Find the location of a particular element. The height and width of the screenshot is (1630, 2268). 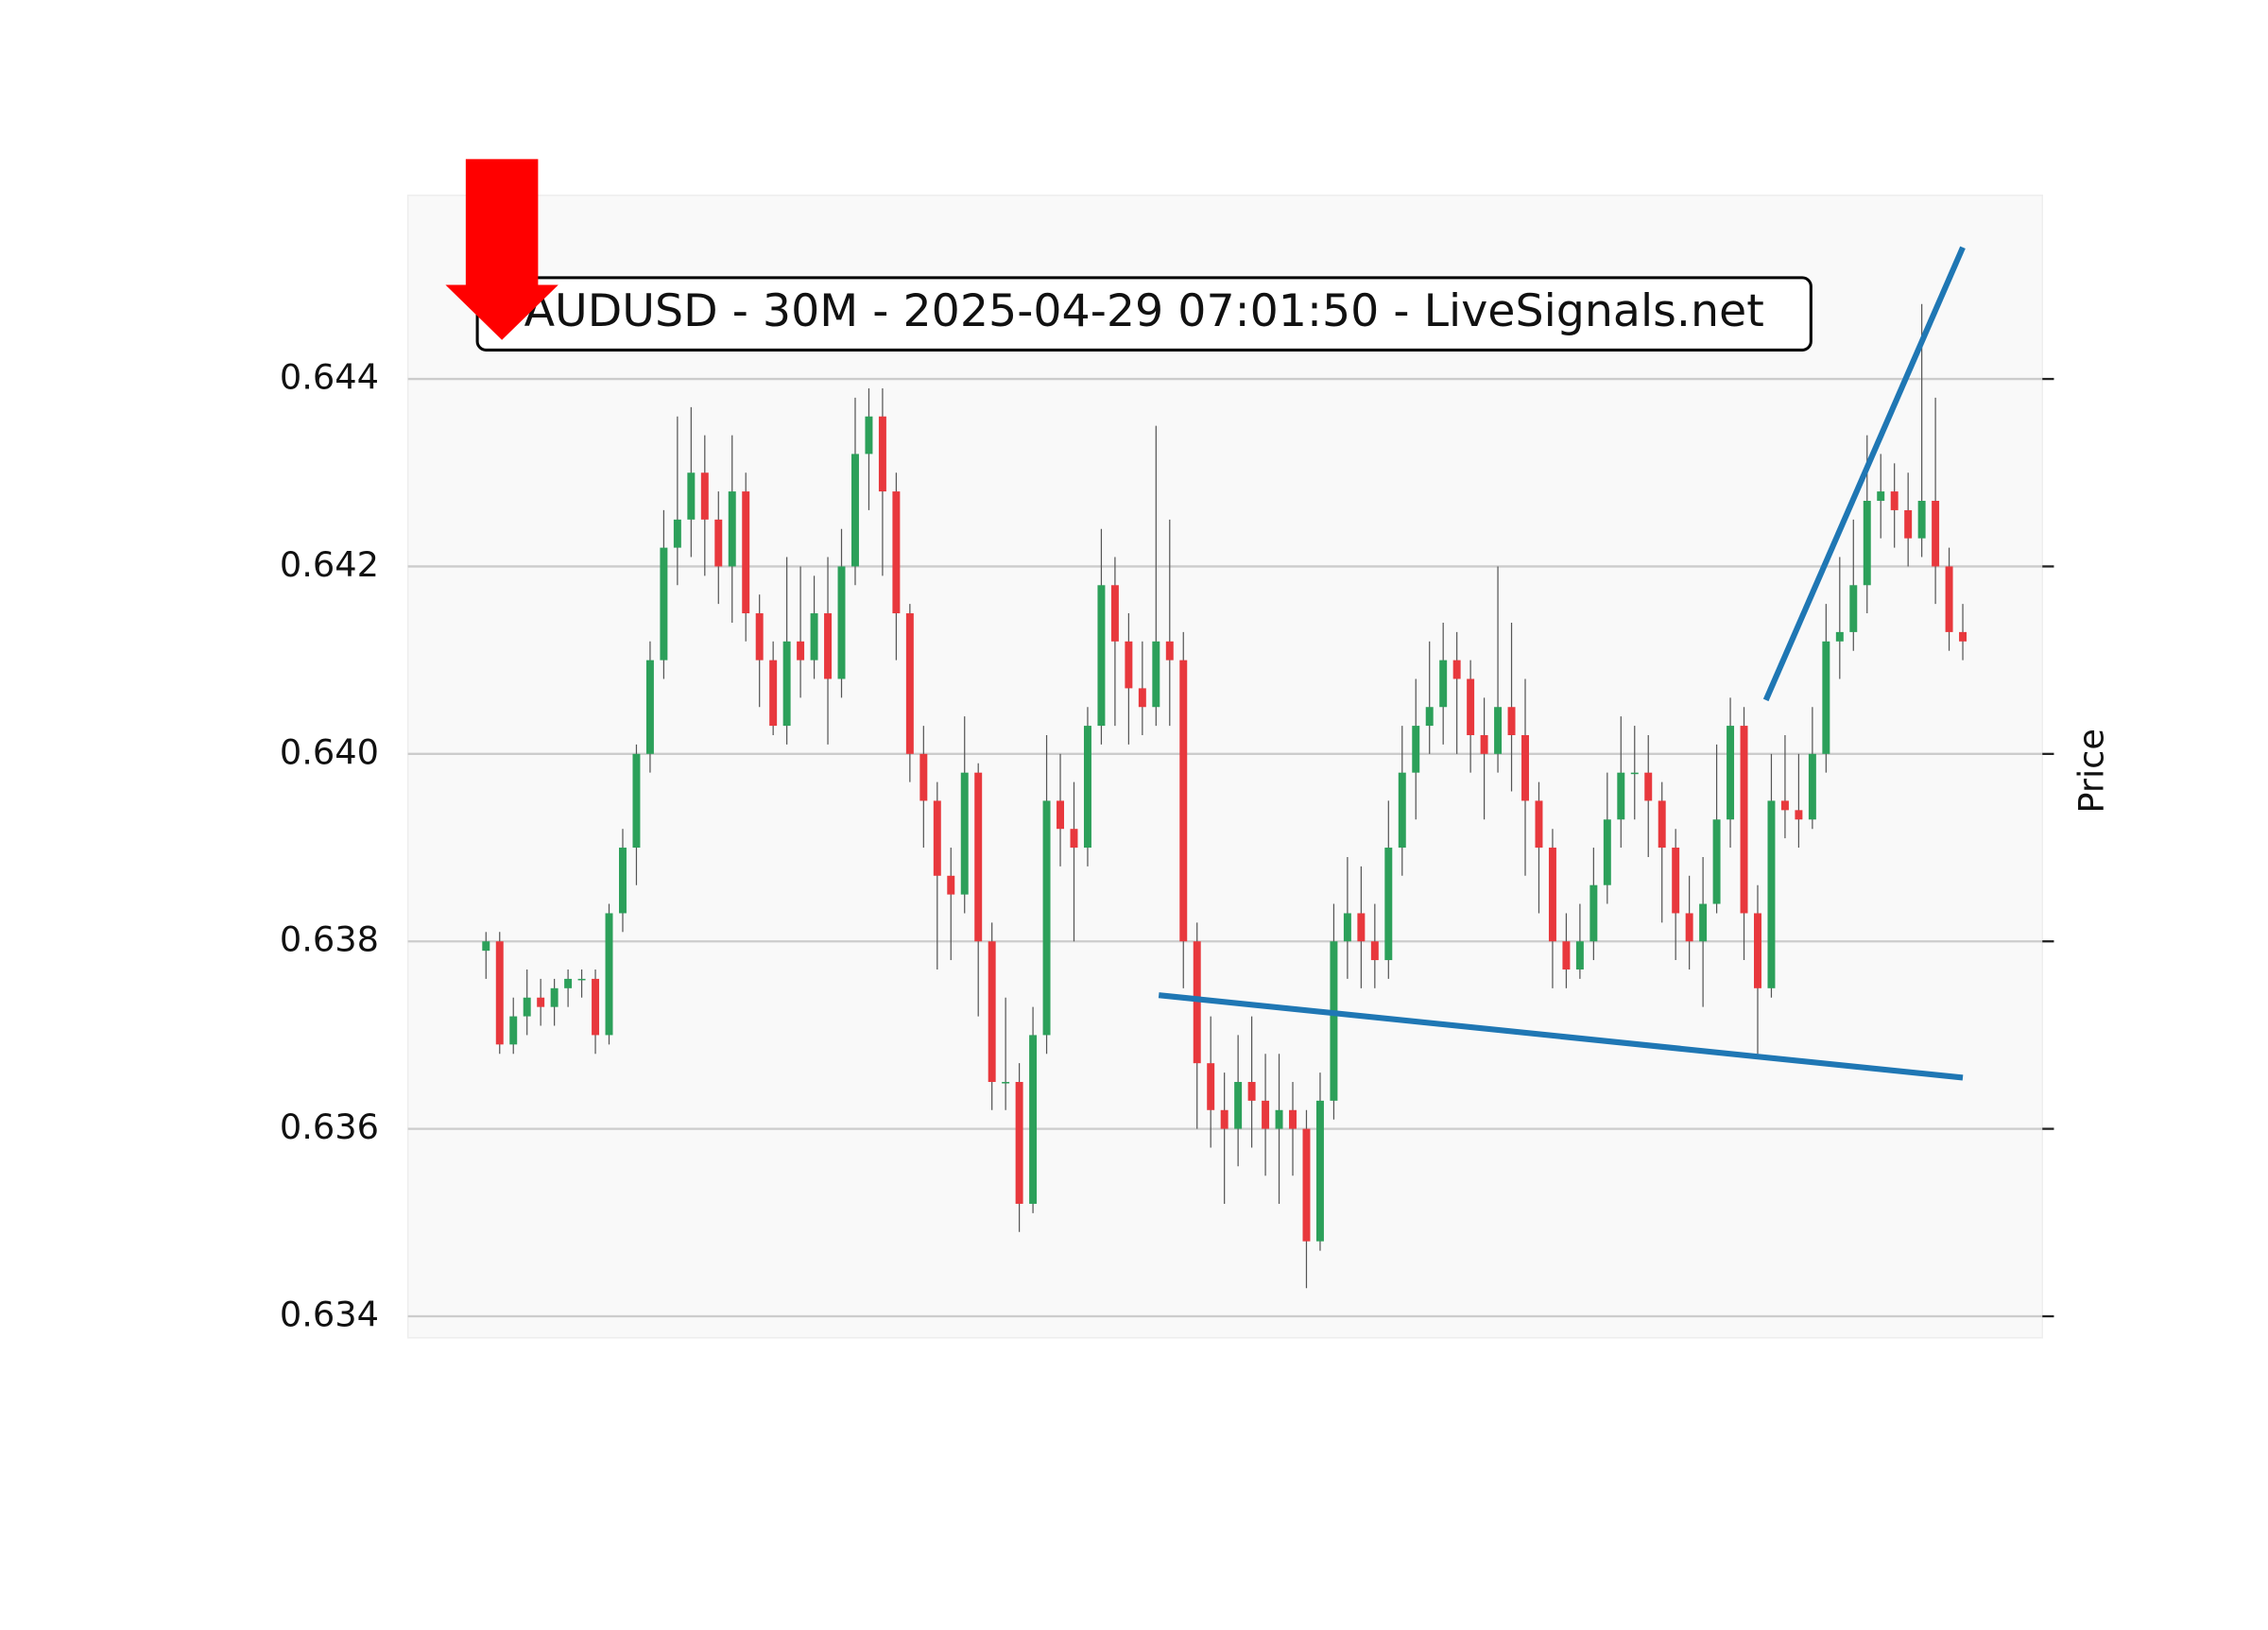

y-tick-label: 0.644 is located at coordinates (329, 378).